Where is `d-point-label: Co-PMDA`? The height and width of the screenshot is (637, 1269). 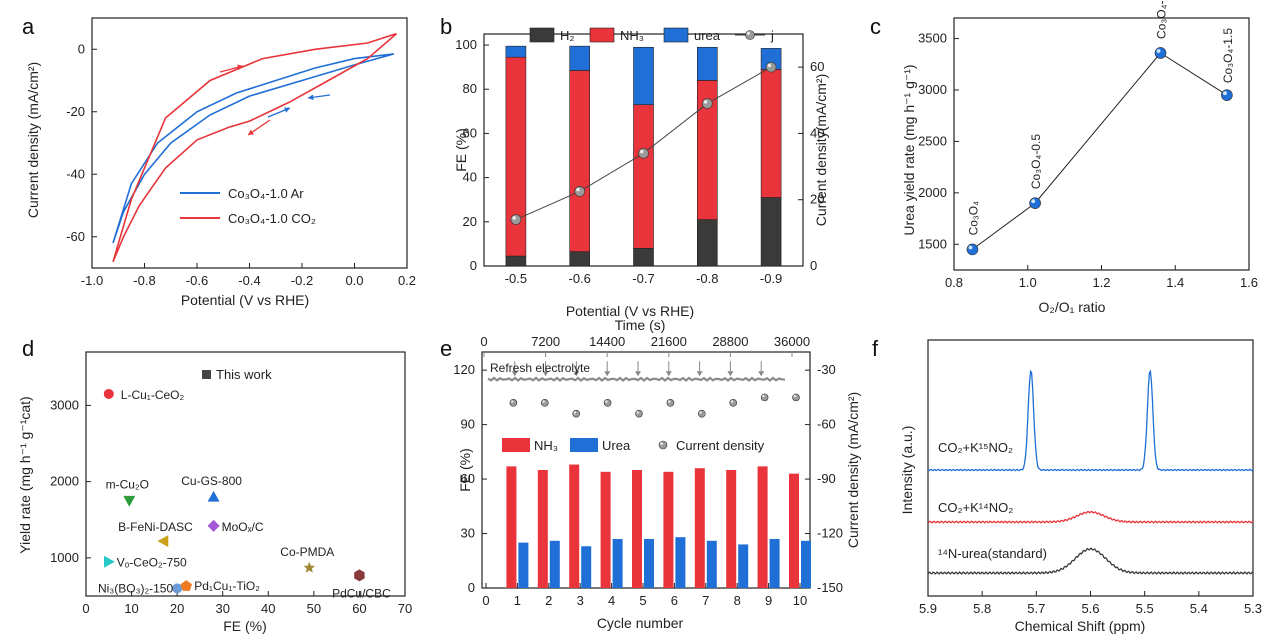 d-point-label: Co-PMDA is located at coordinates (307, 552).